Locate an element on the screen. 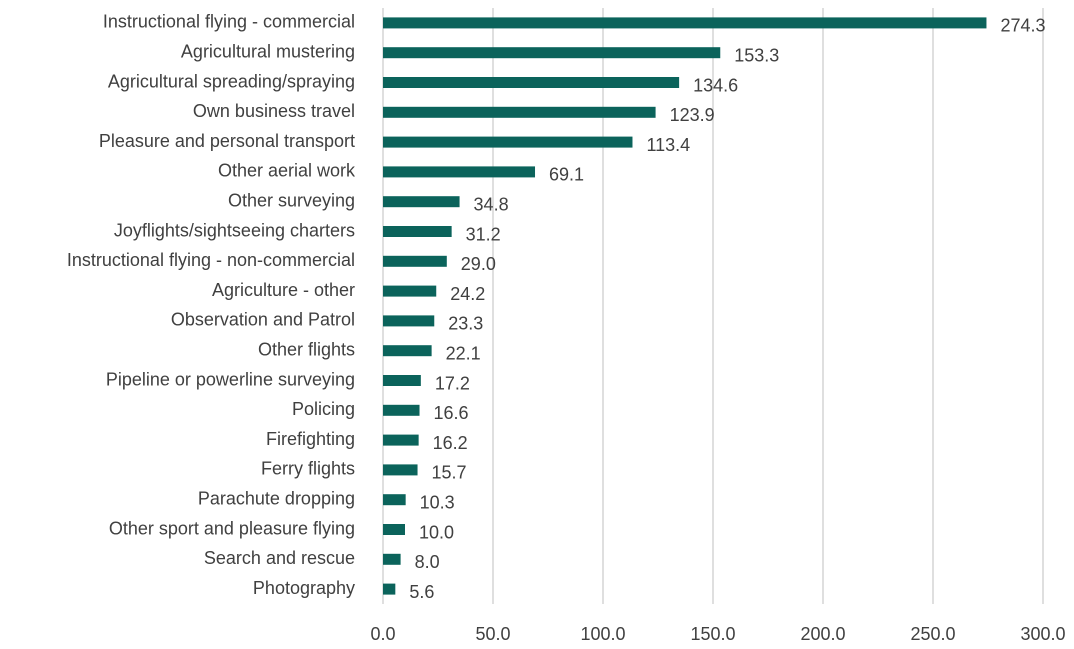 The height and width of the screenshot is (649, 1074). value-label: 34.8 is located at coordinates (491, 204).